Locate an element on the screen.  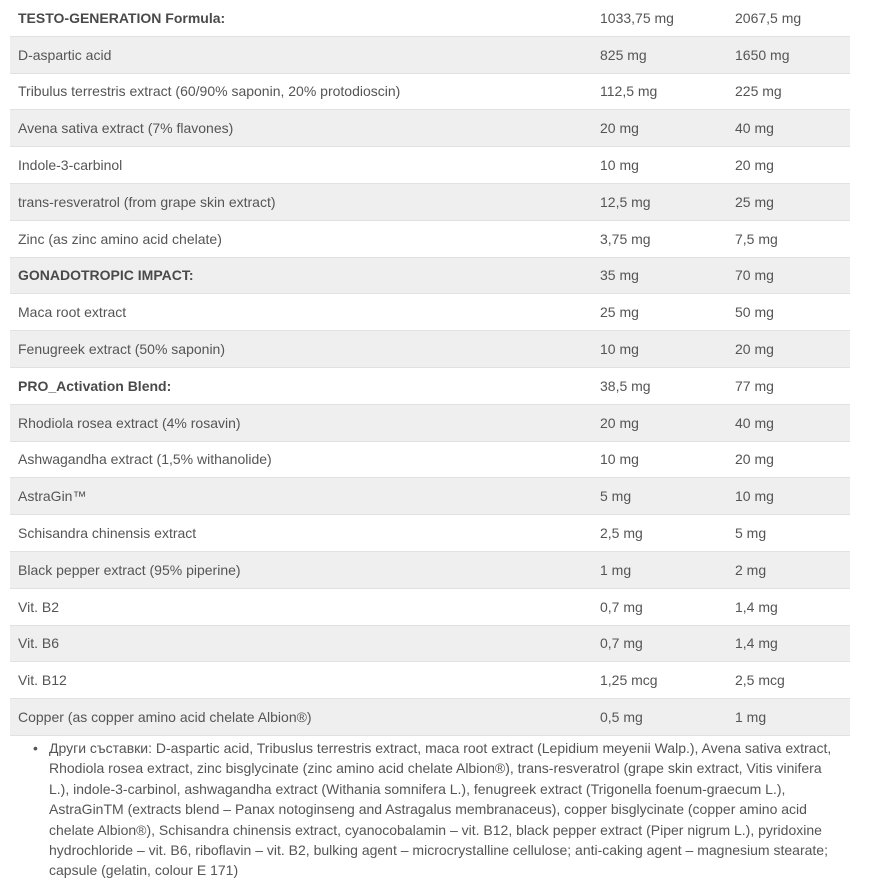
amount-col-2: 70 mg is located at coordinates (754, 275).